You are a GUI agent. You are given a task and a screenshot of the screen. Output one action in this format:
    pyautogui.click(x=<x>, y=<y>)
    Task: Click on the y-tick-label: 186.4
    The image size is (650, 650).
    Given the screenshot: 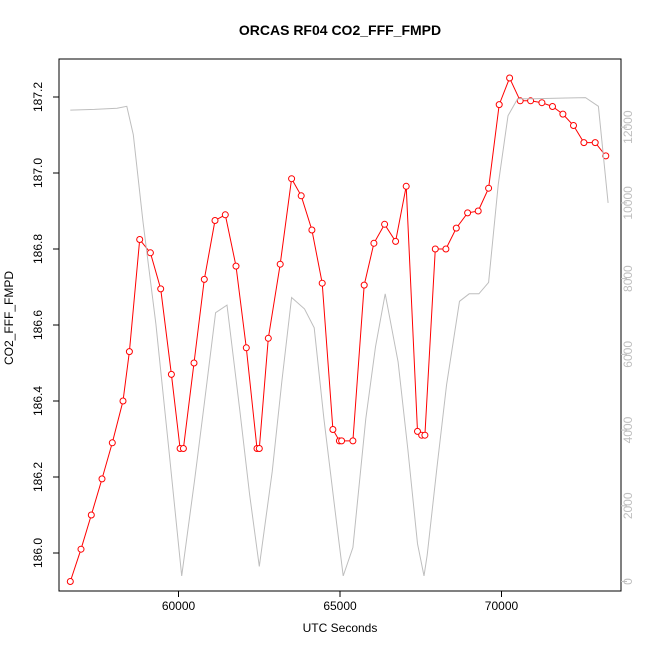 What is the action you would take?
    pyautogui.click(x=38, y=401)
    